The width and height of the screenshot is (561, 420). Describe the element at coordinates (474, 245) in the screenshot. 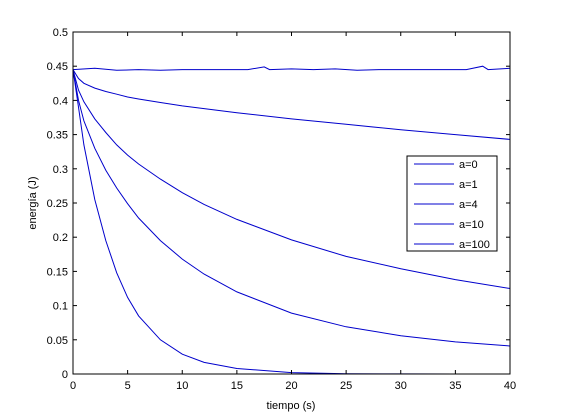

I see `legend-label: a=100` at that location.